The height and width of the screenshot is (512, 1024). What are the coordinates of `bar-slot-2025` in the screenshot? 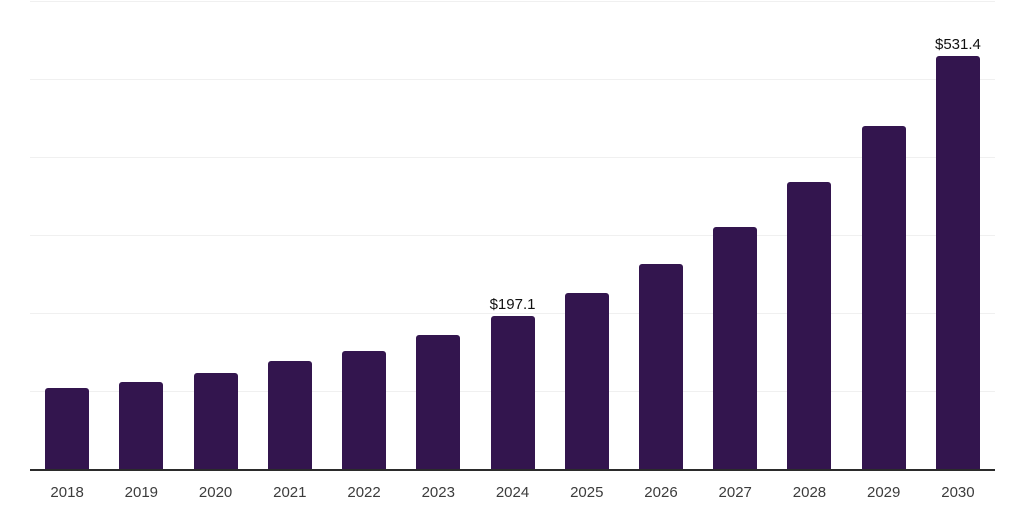 It's located at (587, 236).